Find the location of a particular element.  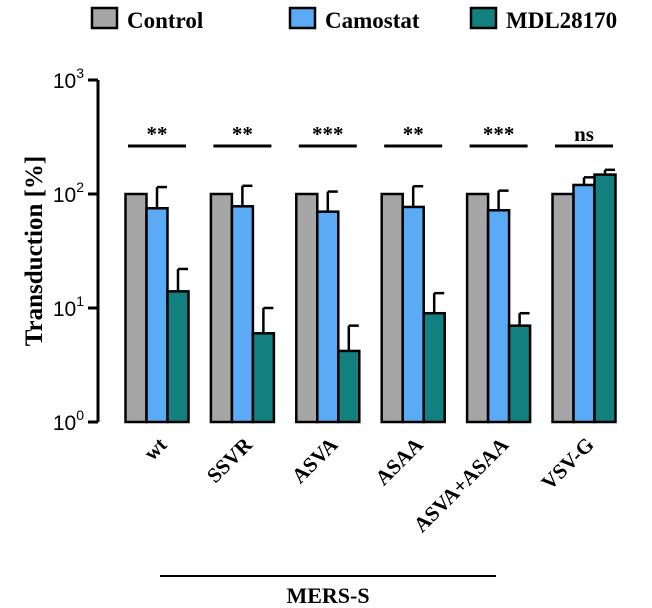

x-tick-label-1: SSVR is located at coordinates (230, 460).